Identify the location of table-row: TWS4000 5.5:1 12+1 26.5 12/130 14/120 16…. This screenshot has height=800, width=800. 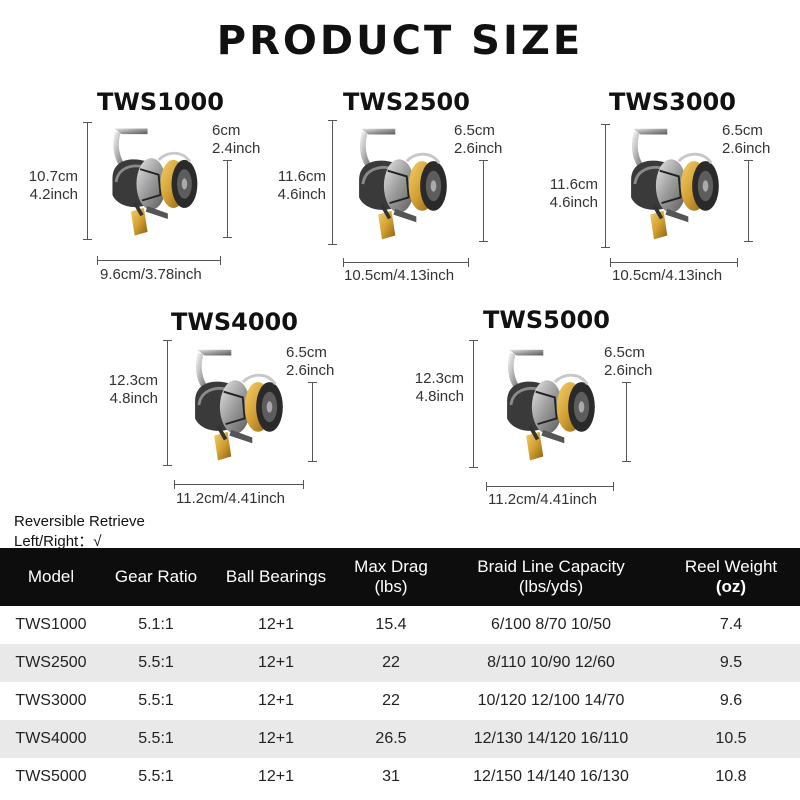
(400, 739).